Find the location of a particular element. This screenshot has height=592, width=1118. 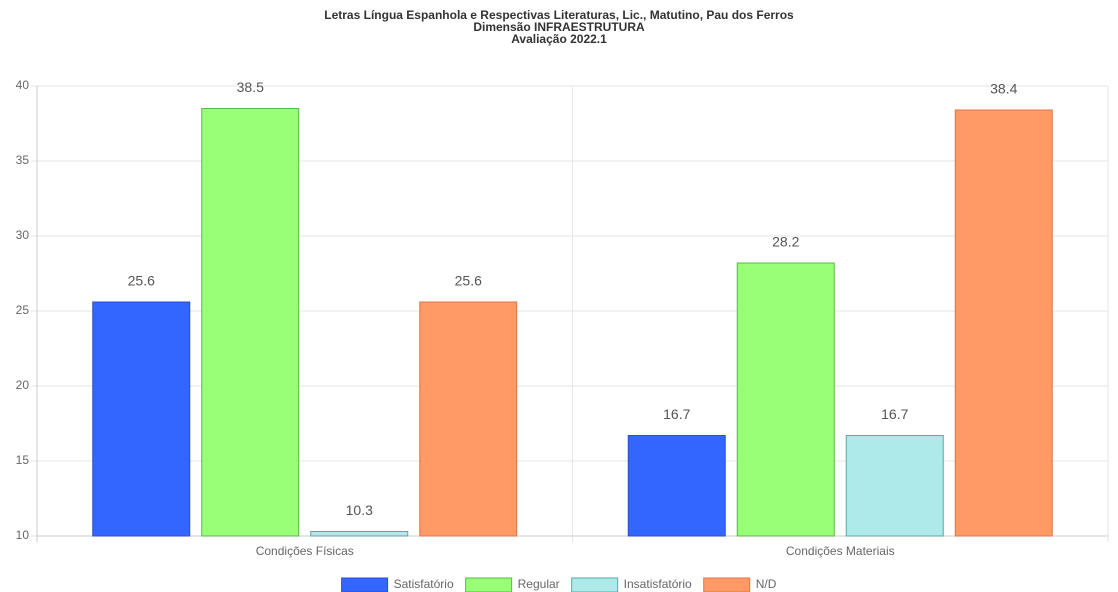

chart-title: Dimensão INFRAESTRUTURA is located at coordinates (559, 27).